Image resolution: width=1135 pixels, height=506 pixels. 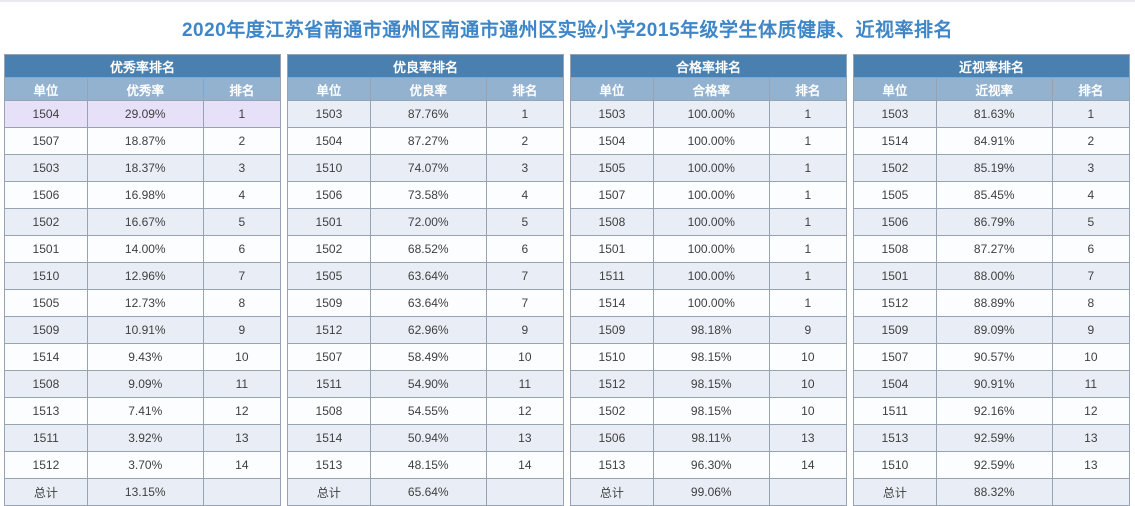 What do you see at coordinates (709, 303) in the screenshot?
I see `table-row: 1514 100.00% 1` at bounding box center [709, 303].